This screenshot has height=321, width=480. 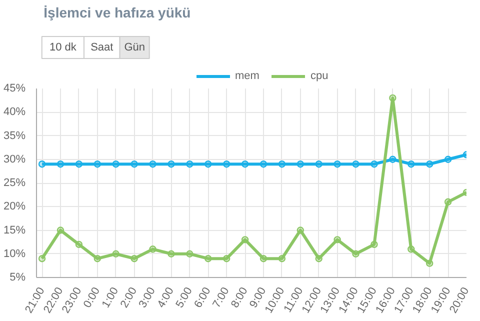 What do you see at coordinates (14, 136) in the screenshot?
I see `y-tick-label: 35%` at bounding box center [14, 136].